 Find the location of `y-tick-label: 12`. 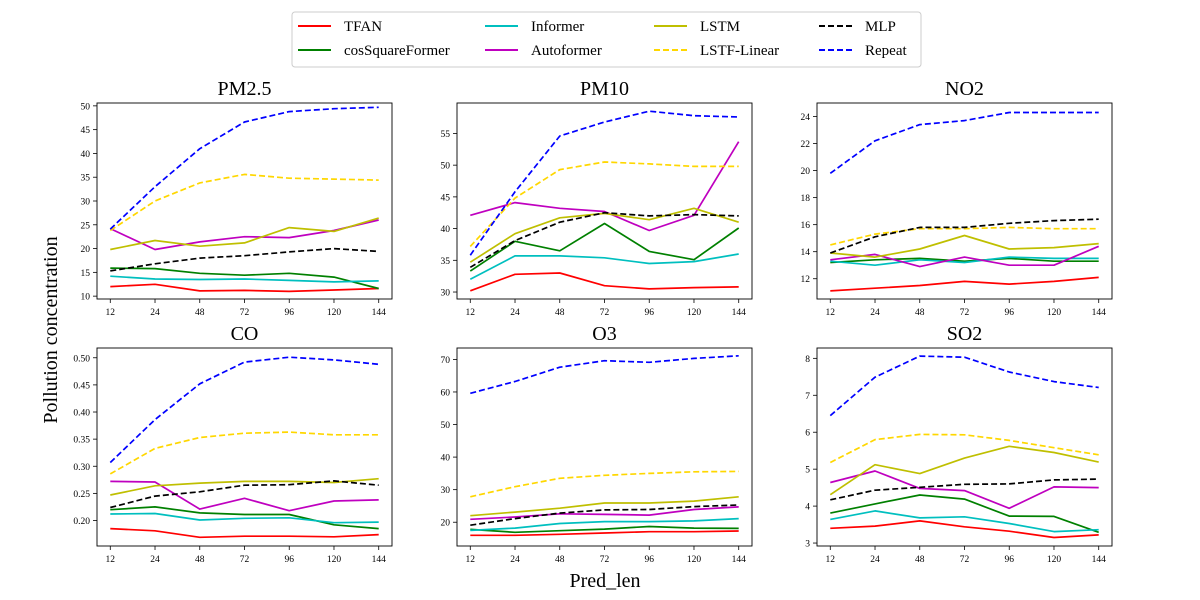

y-tick-label: 12 is located at coordinates (806, 280).